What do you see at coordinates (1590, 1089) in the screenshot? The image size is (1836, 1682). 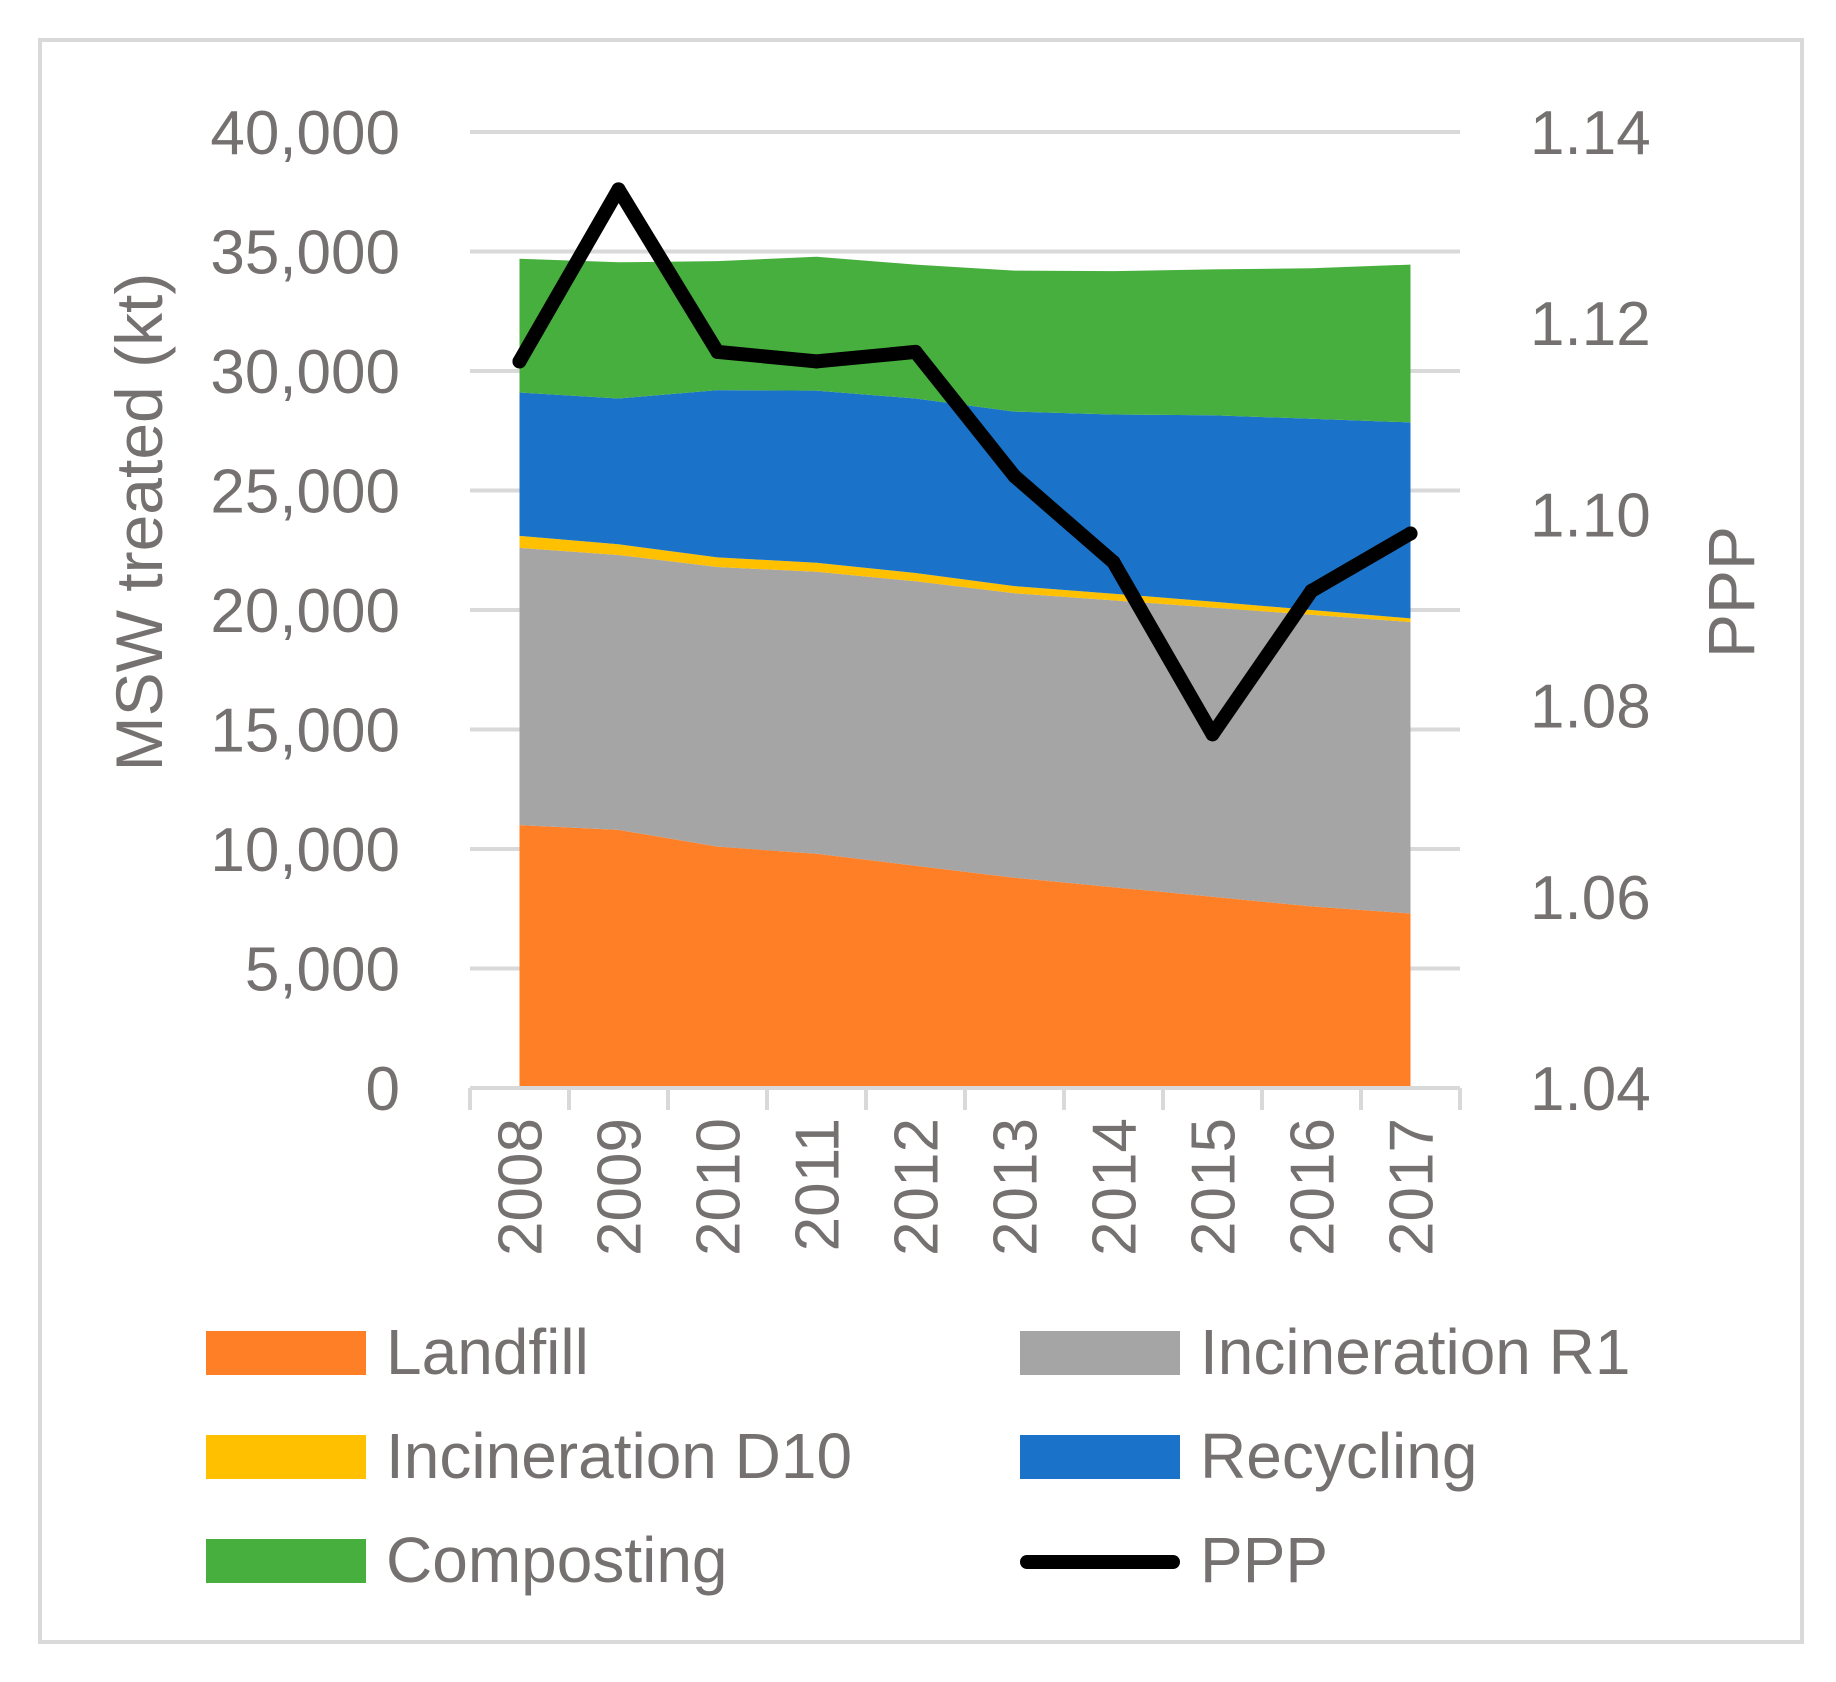 I see `y-tick-label-right: 1.04` at bounding box center [1590, 1089].